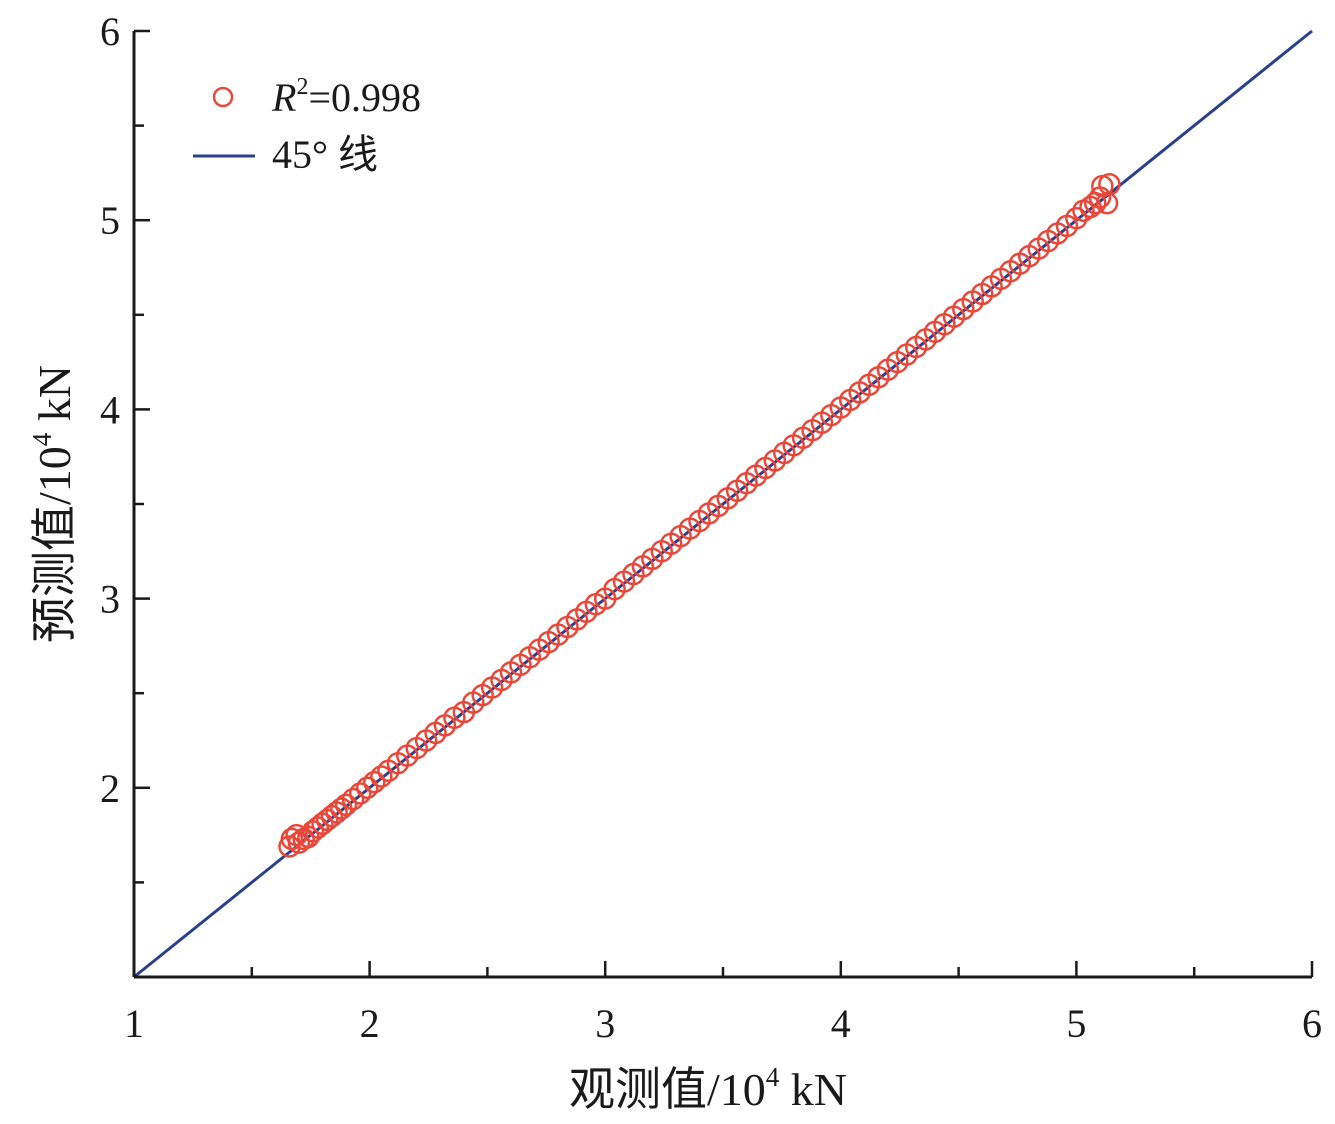 The height and width of the screenshot is (1124, 1335). I want to click on x-tick-label: 4, so click(841, 1023).